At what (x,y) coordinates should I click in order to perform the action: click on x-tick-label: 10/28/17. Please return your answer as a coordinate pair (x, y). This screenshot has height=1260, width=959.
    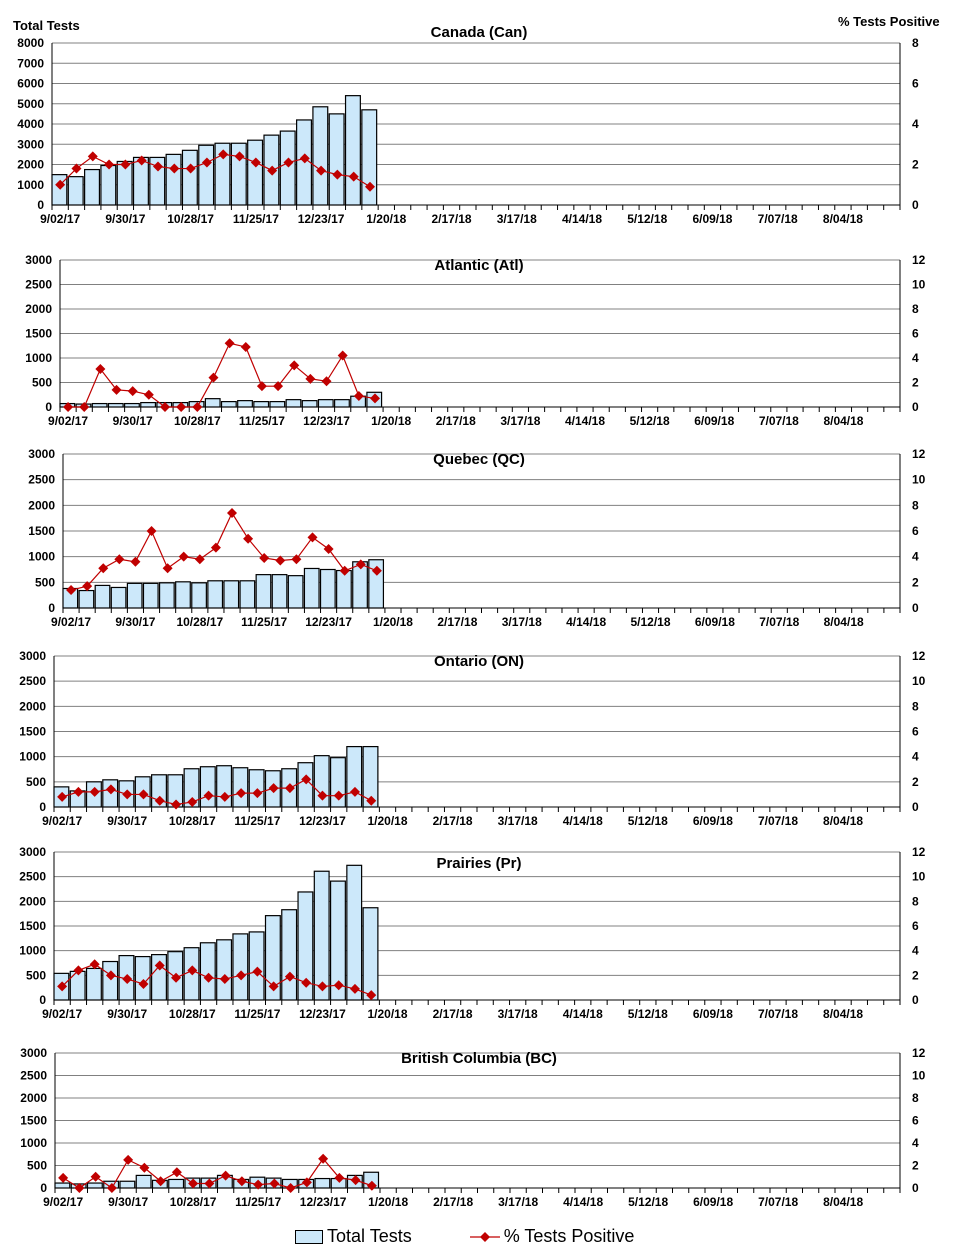
    Looking at the image, I should click on (192, 821).